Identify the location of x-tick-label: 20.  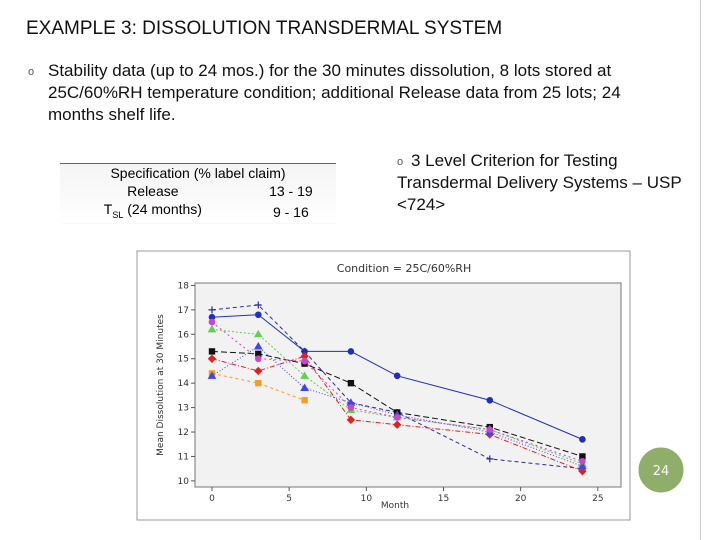
(521, 499).